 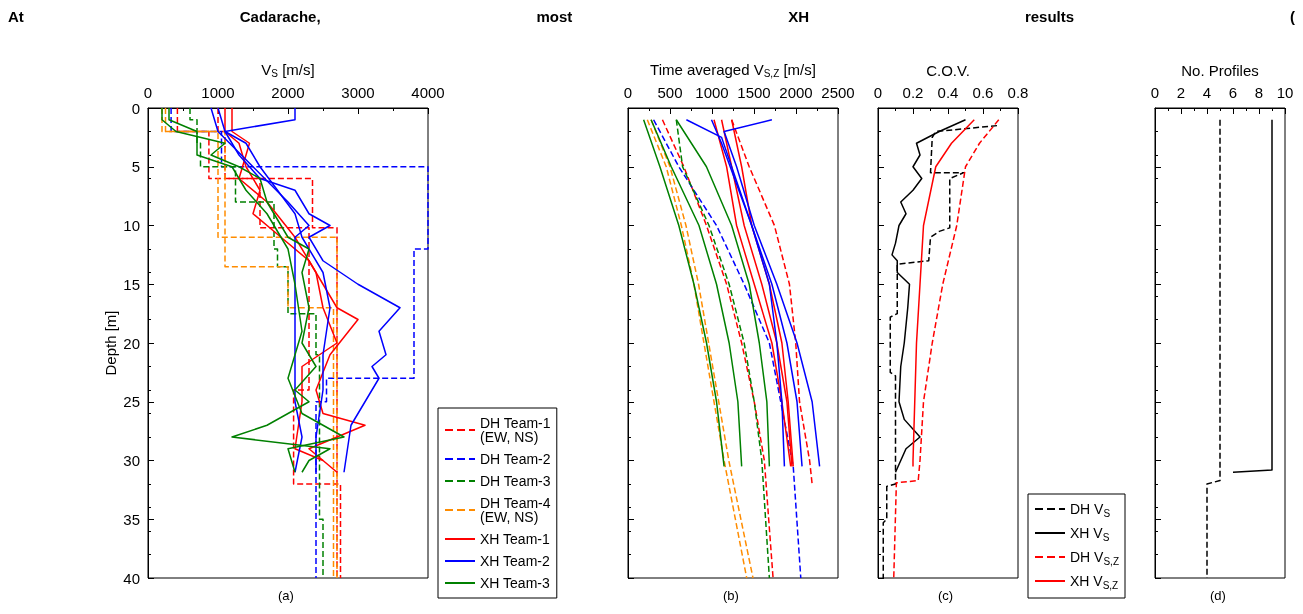 What do you see at coordinates (651, 16) in the screenshot?
I see `text: At Cadarache, most XH results (` at bounding box center [651, 16].